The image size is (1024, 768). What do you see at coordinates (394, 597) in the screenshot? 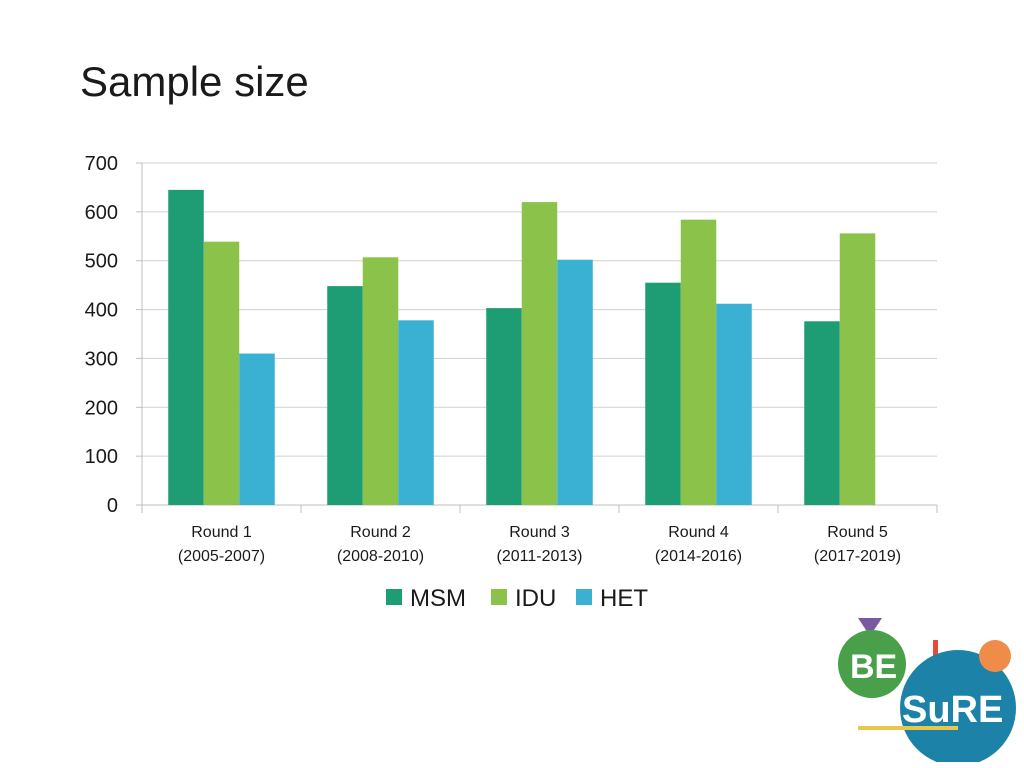
I see `legend-swatch-msm` at bounding box center [394, 597].